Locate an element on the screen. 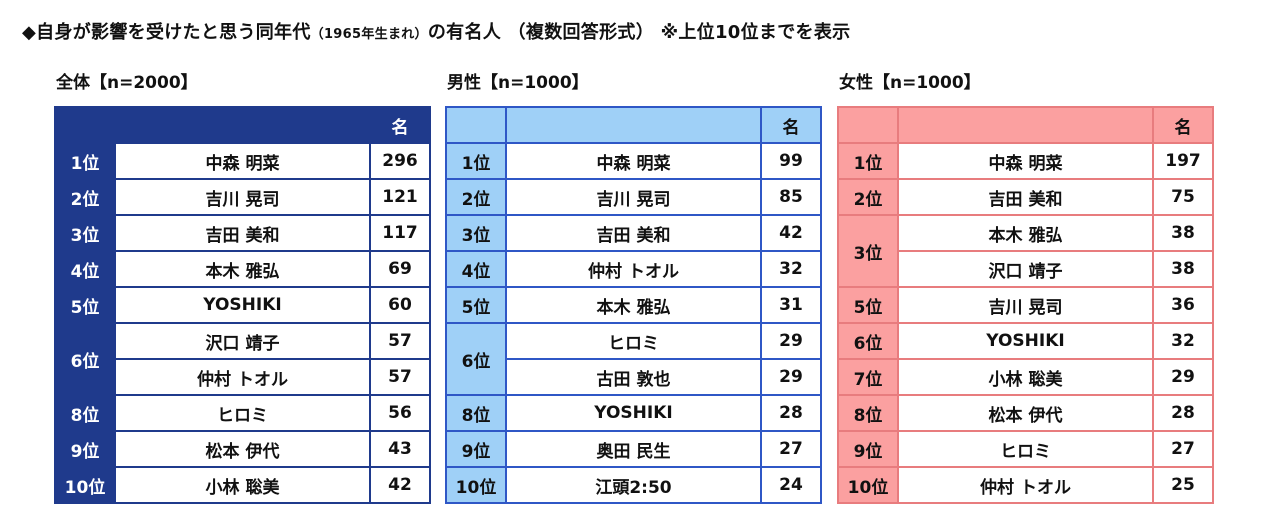 The height and width of the screenshot is (523, 1266). table-row: 4位 仲村 トオル 32 is located at coordinates (633, 269).